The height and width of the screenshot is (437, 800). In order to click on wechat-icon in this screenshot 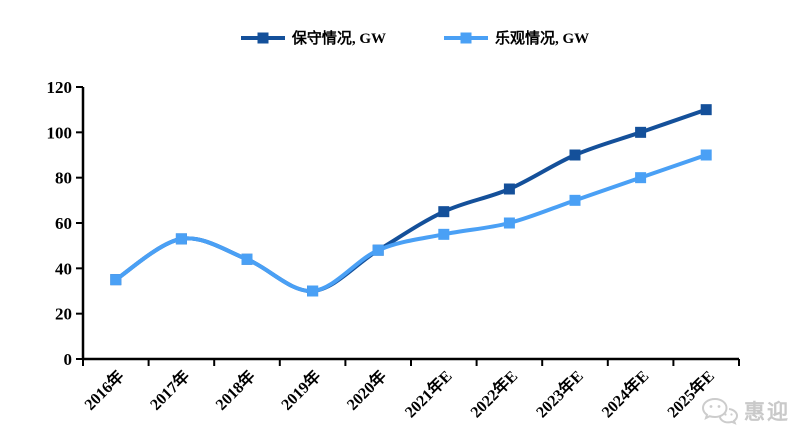, I will do `click(720, 411)`.